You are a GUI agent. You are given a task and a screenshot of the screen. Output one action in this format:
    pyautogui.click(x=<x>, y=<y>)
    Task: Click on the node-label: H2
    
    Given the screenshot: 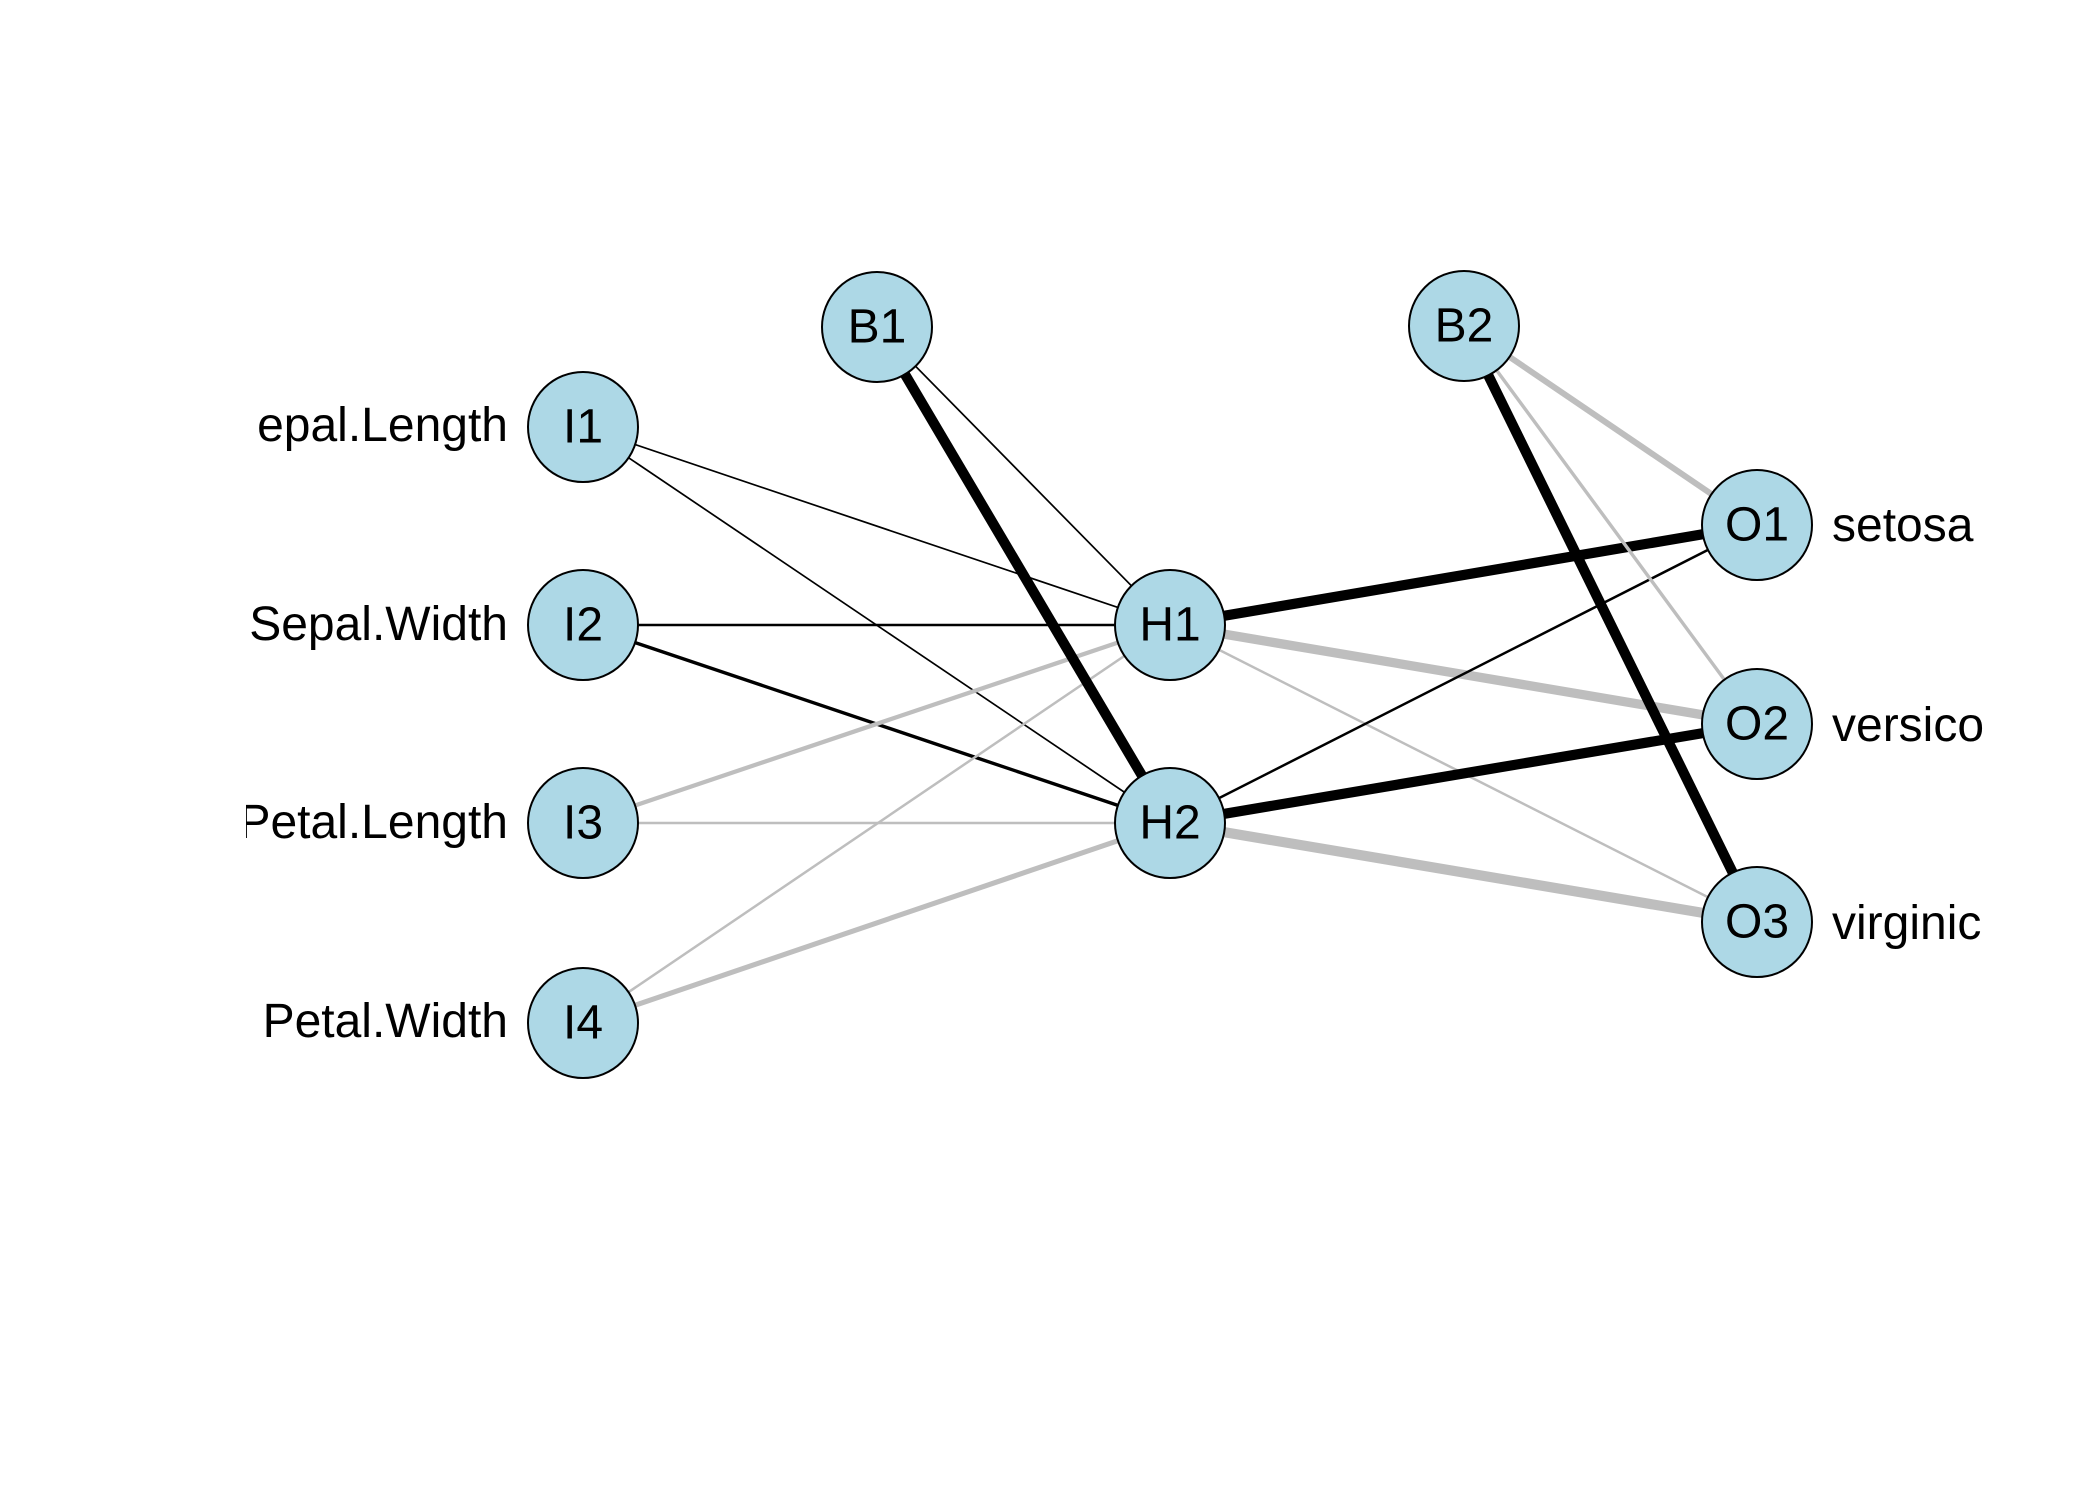 What is the action you would take?
    pyautogui.click(x=1169, y=823)
    